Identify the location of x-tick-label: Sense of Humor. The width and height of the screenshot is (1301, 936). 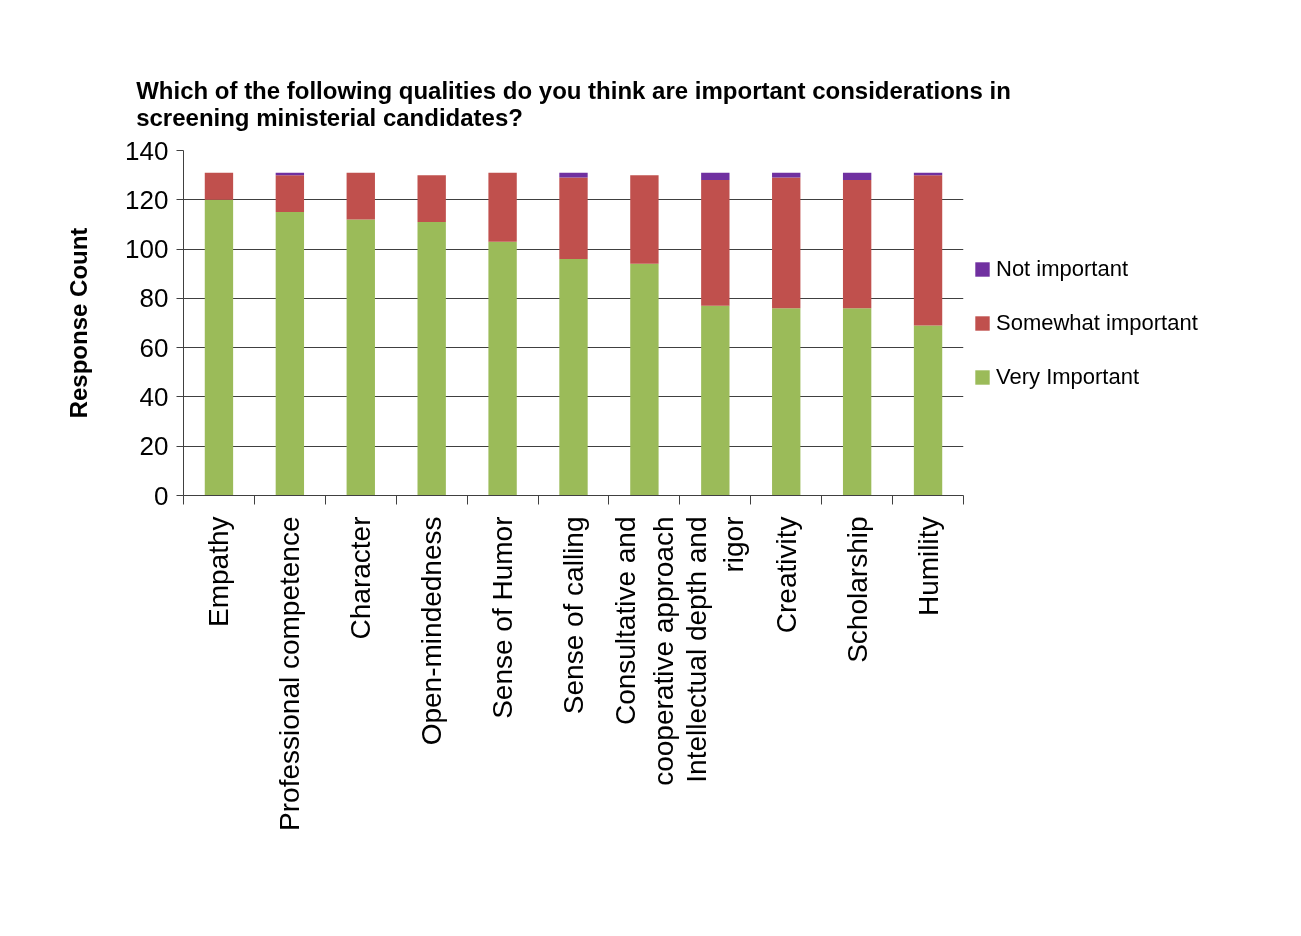
(503, 617).